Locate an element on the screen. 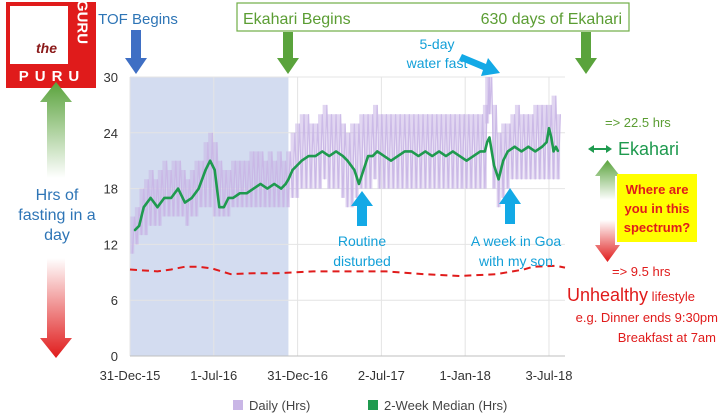 The width and height of the screenshot is (723, 416). logo-word-puru: PURU is located at coordinates (52, 76).